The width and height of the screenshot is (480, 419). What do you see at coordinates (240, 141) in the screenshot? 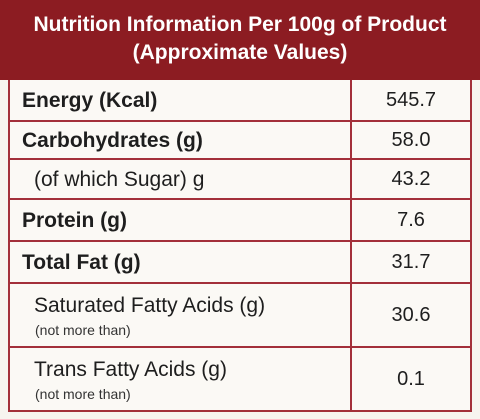
I see `table-row: Carbohydrates (g) 58.0` at bounding box center [240, 141].